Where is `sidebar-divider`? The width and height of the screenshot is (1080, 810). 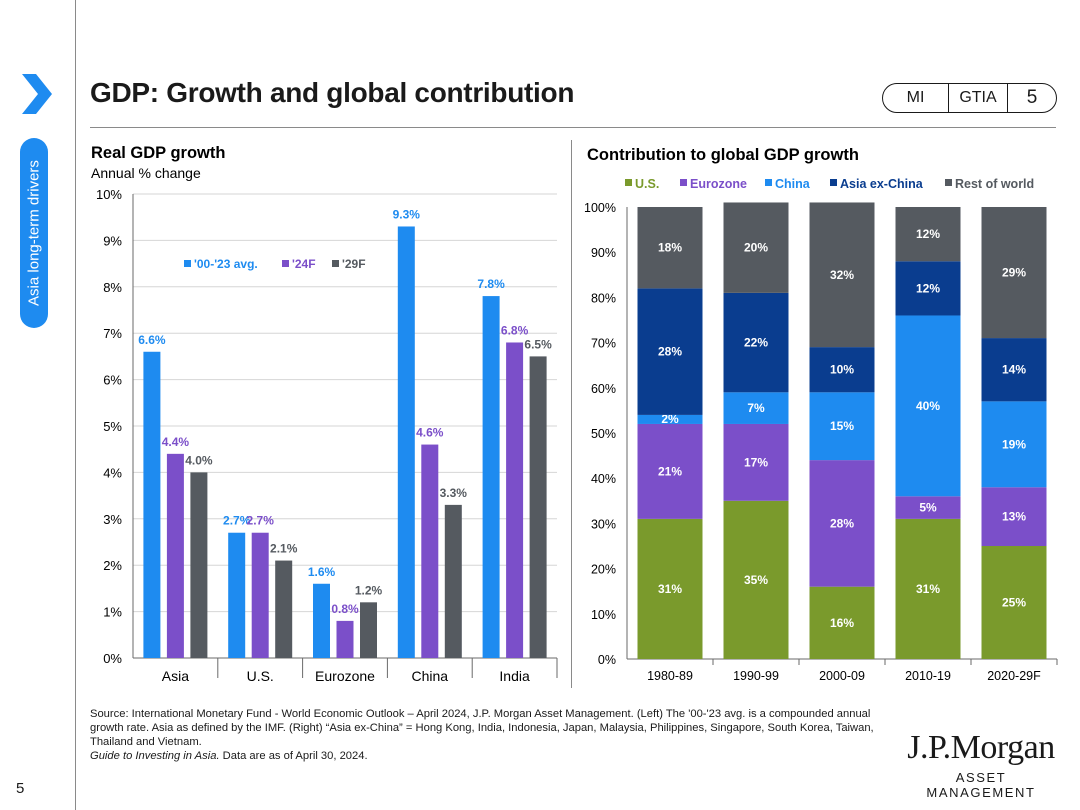 sidebar-divider is located at coordinates (75, 405).